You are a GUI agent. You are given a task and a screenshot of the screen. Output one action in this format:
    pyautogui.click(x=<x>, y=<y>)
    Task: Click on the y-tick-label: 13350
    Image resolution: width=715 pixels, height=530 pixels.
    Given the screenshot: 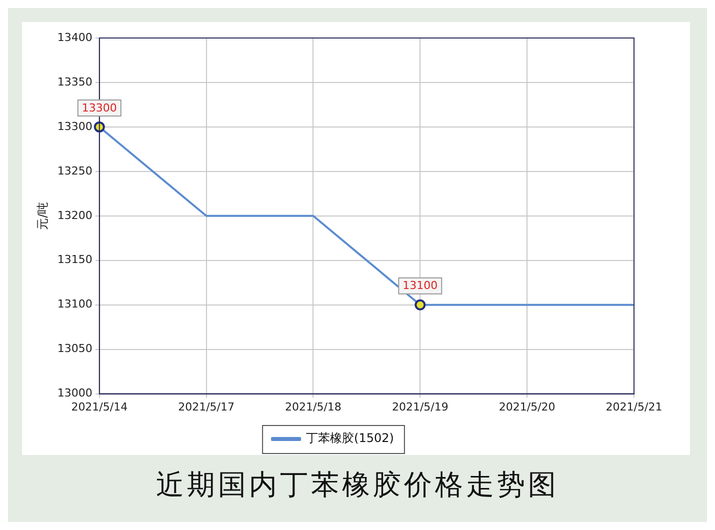 What is the action you would take?
    pyautogui.click(x=74, y=81)
    